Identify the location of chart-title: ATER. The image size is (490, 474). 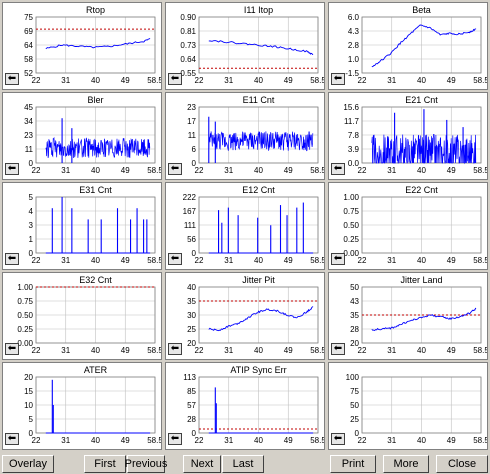
(96, 370).